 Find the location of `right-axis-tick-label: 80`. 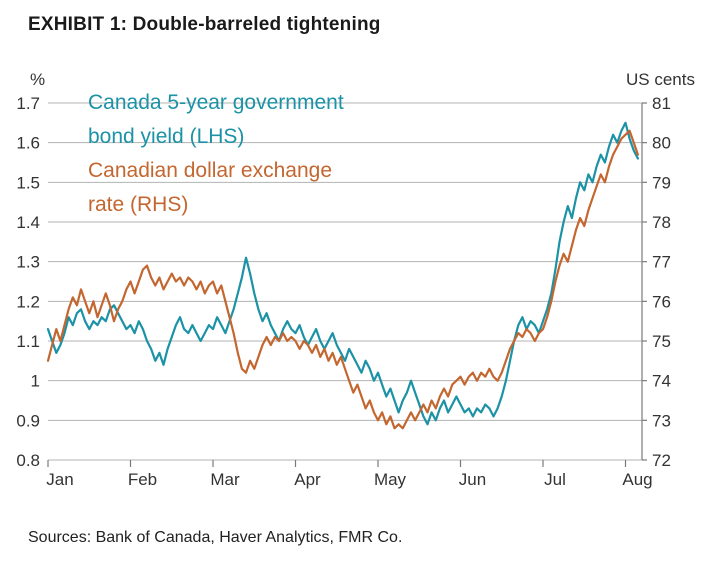

right-axis-tick-label: 80 is located at coordinates (661, 143).